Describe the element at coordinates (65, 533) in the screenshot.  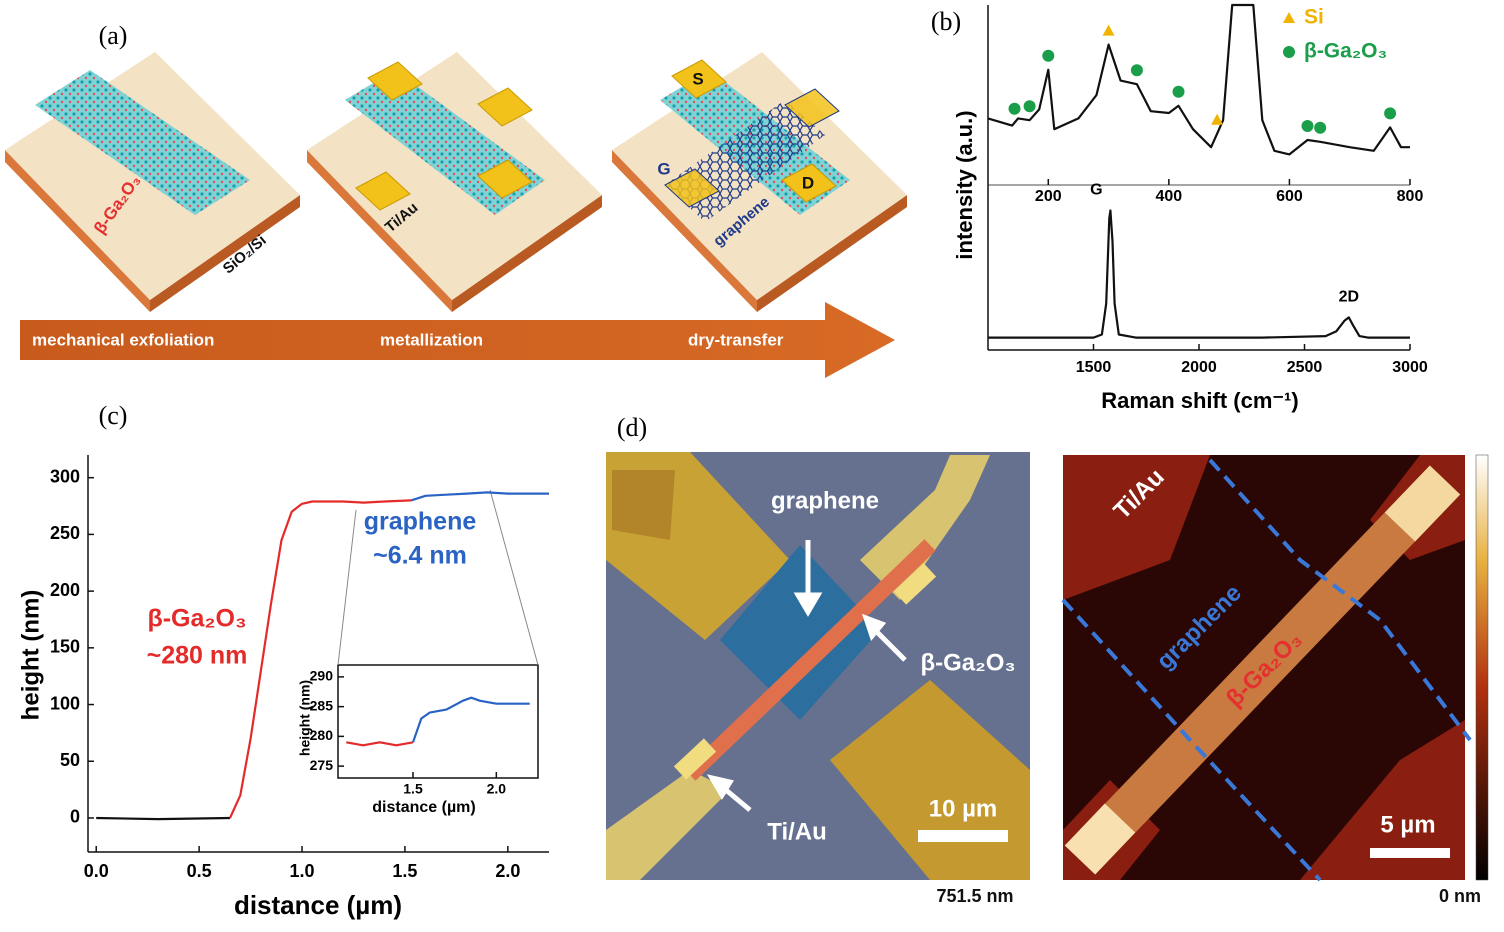
I see `y-tick-label: 250` at that location.